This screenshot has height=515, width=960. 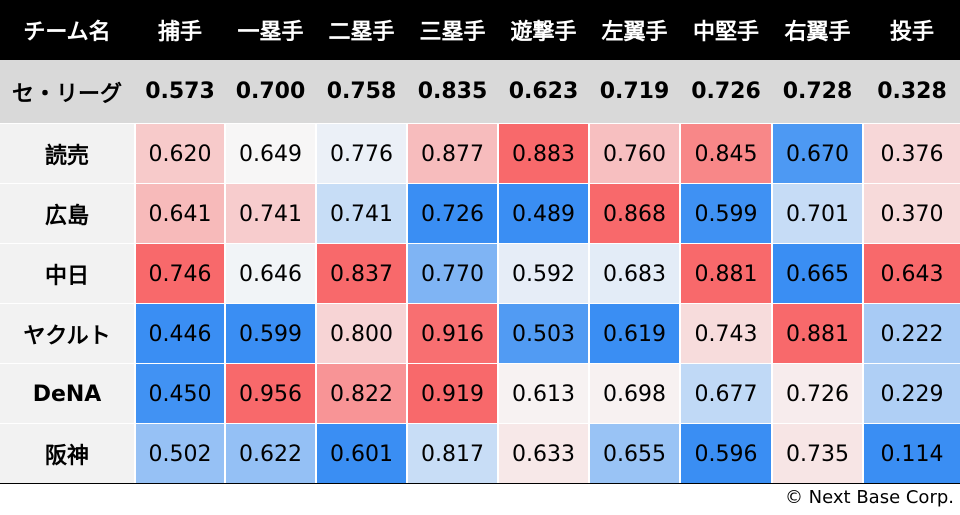 What do you see at coordinates (452, 91) in the screenshot?
I see `league-value: 0.835` at bounding box center [452, 91].